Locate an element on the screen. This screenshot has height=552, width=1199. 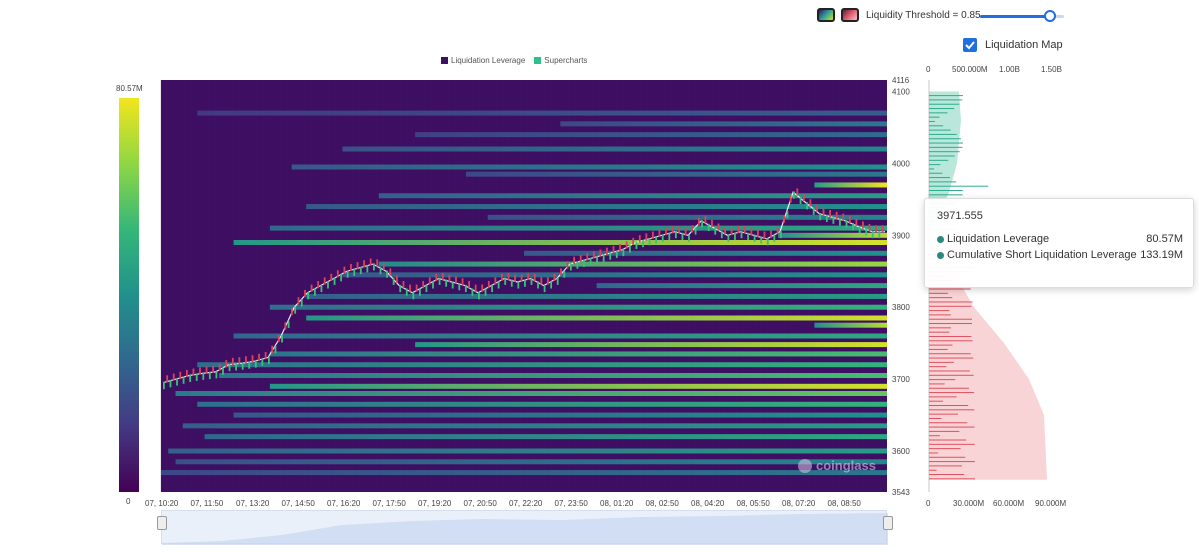
side-bottom-tick: 60.000M is located at coordinates (1008, 503).